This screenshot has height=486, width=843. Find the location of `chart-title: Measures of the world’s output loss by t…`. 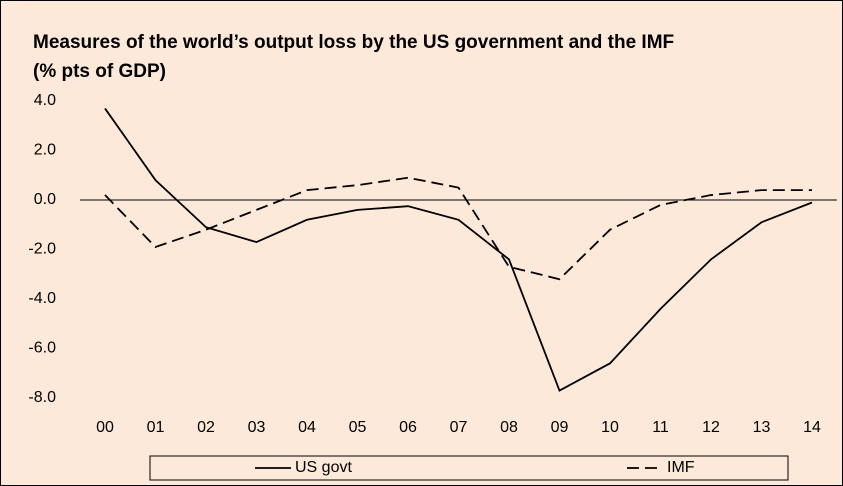

chart-title: Measures of the world’s output loss by t… is located at coordinates (353, 42).